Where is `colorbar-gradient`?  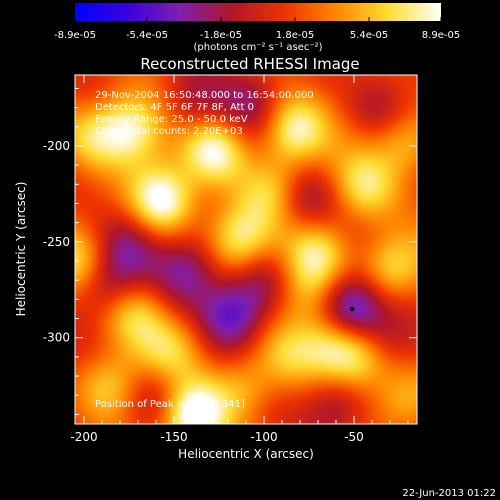
colorbar-gradient is located at coordinates (258, 12).